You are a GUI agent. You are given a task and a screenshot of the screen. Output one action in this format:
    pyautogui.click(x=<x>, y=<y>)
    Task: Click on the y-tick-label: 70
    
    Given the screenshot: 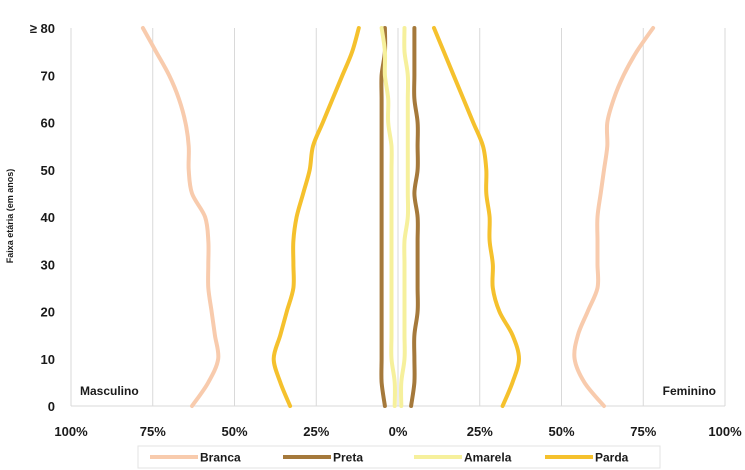 What is the action you would take?
    pyautogui.click(x=48, y=75)
    